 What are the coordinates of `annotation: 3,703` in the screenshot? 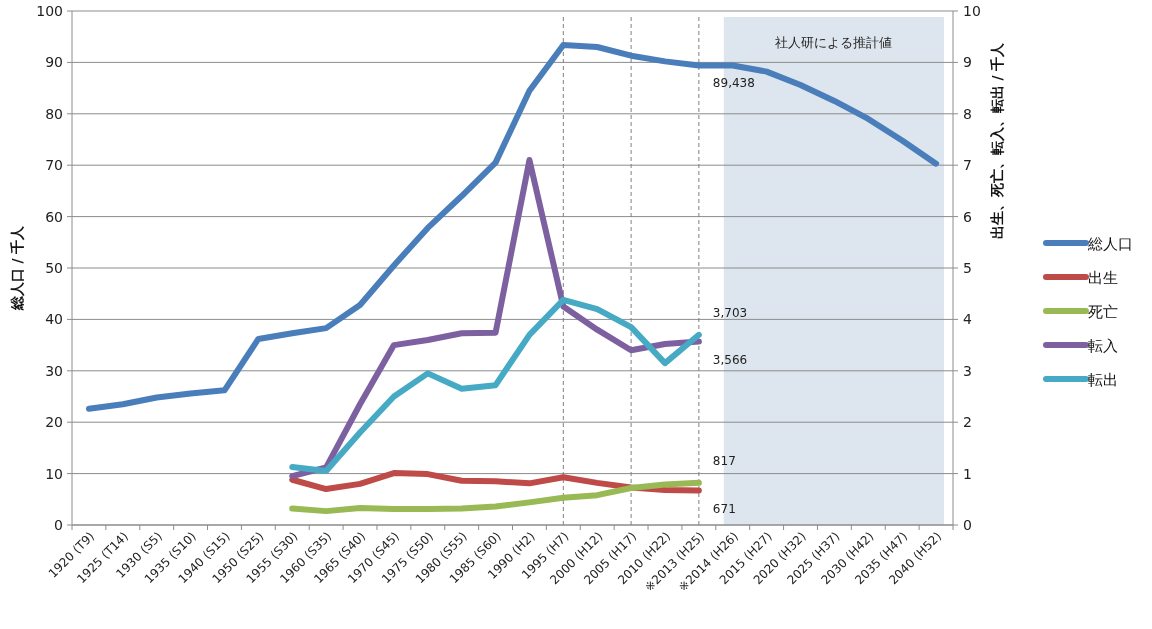 It's located at (730, 312).